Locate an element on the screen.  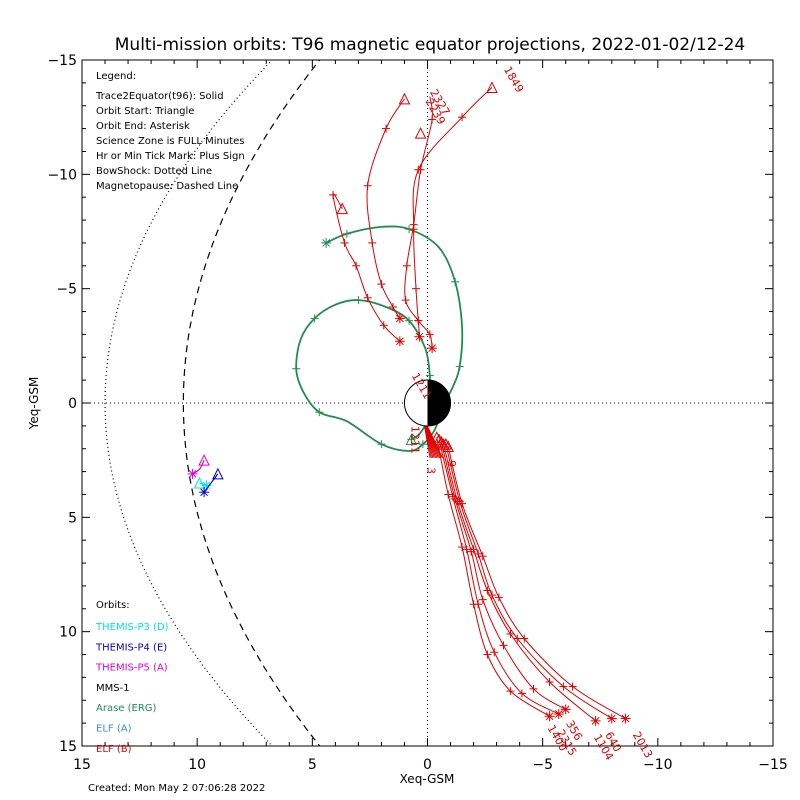
x-tick-label: −10 is located at coordinates (658, 765).